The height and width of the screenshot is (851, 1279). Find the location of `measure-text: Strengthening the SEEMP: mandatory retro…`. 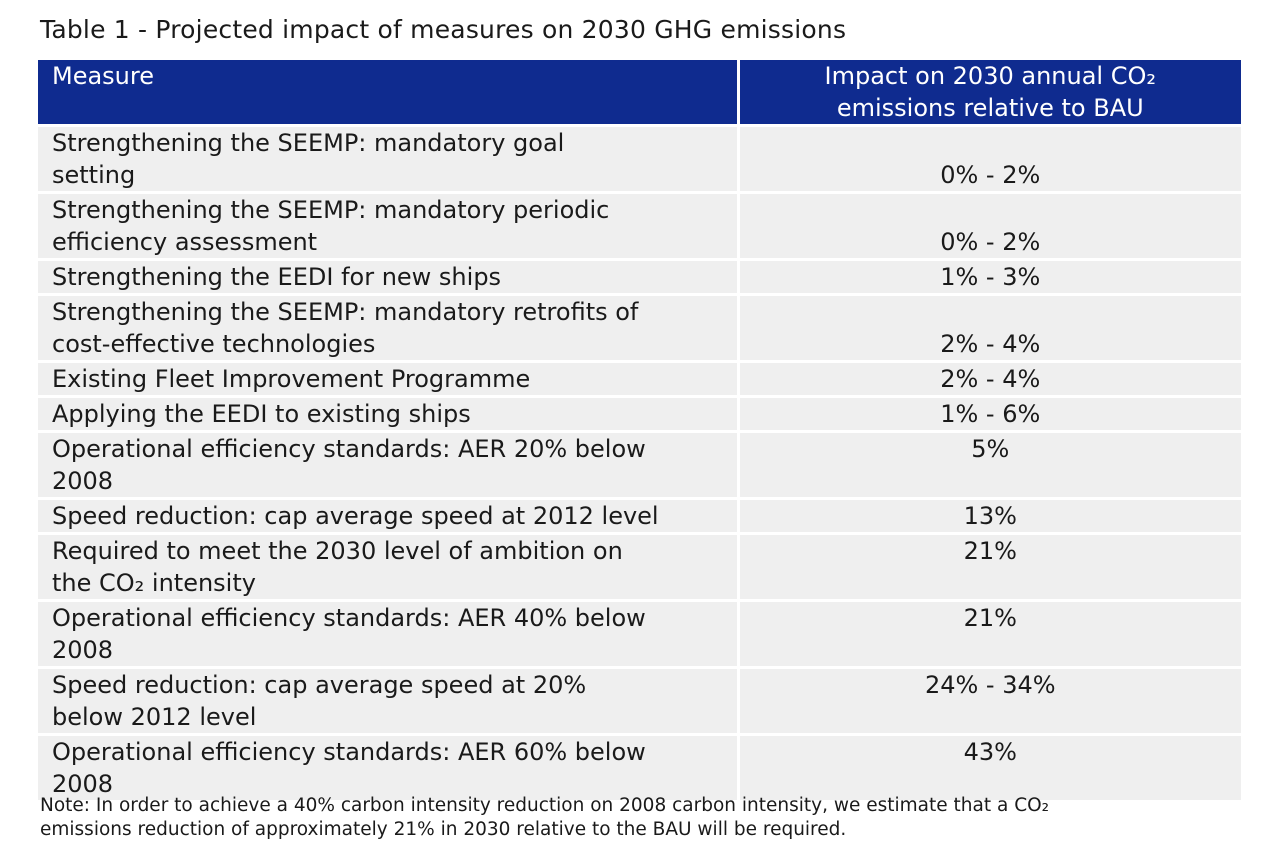

measure-text: Strengthening the SEEMP: mandatory retro… is located at coordinates (345, 312).